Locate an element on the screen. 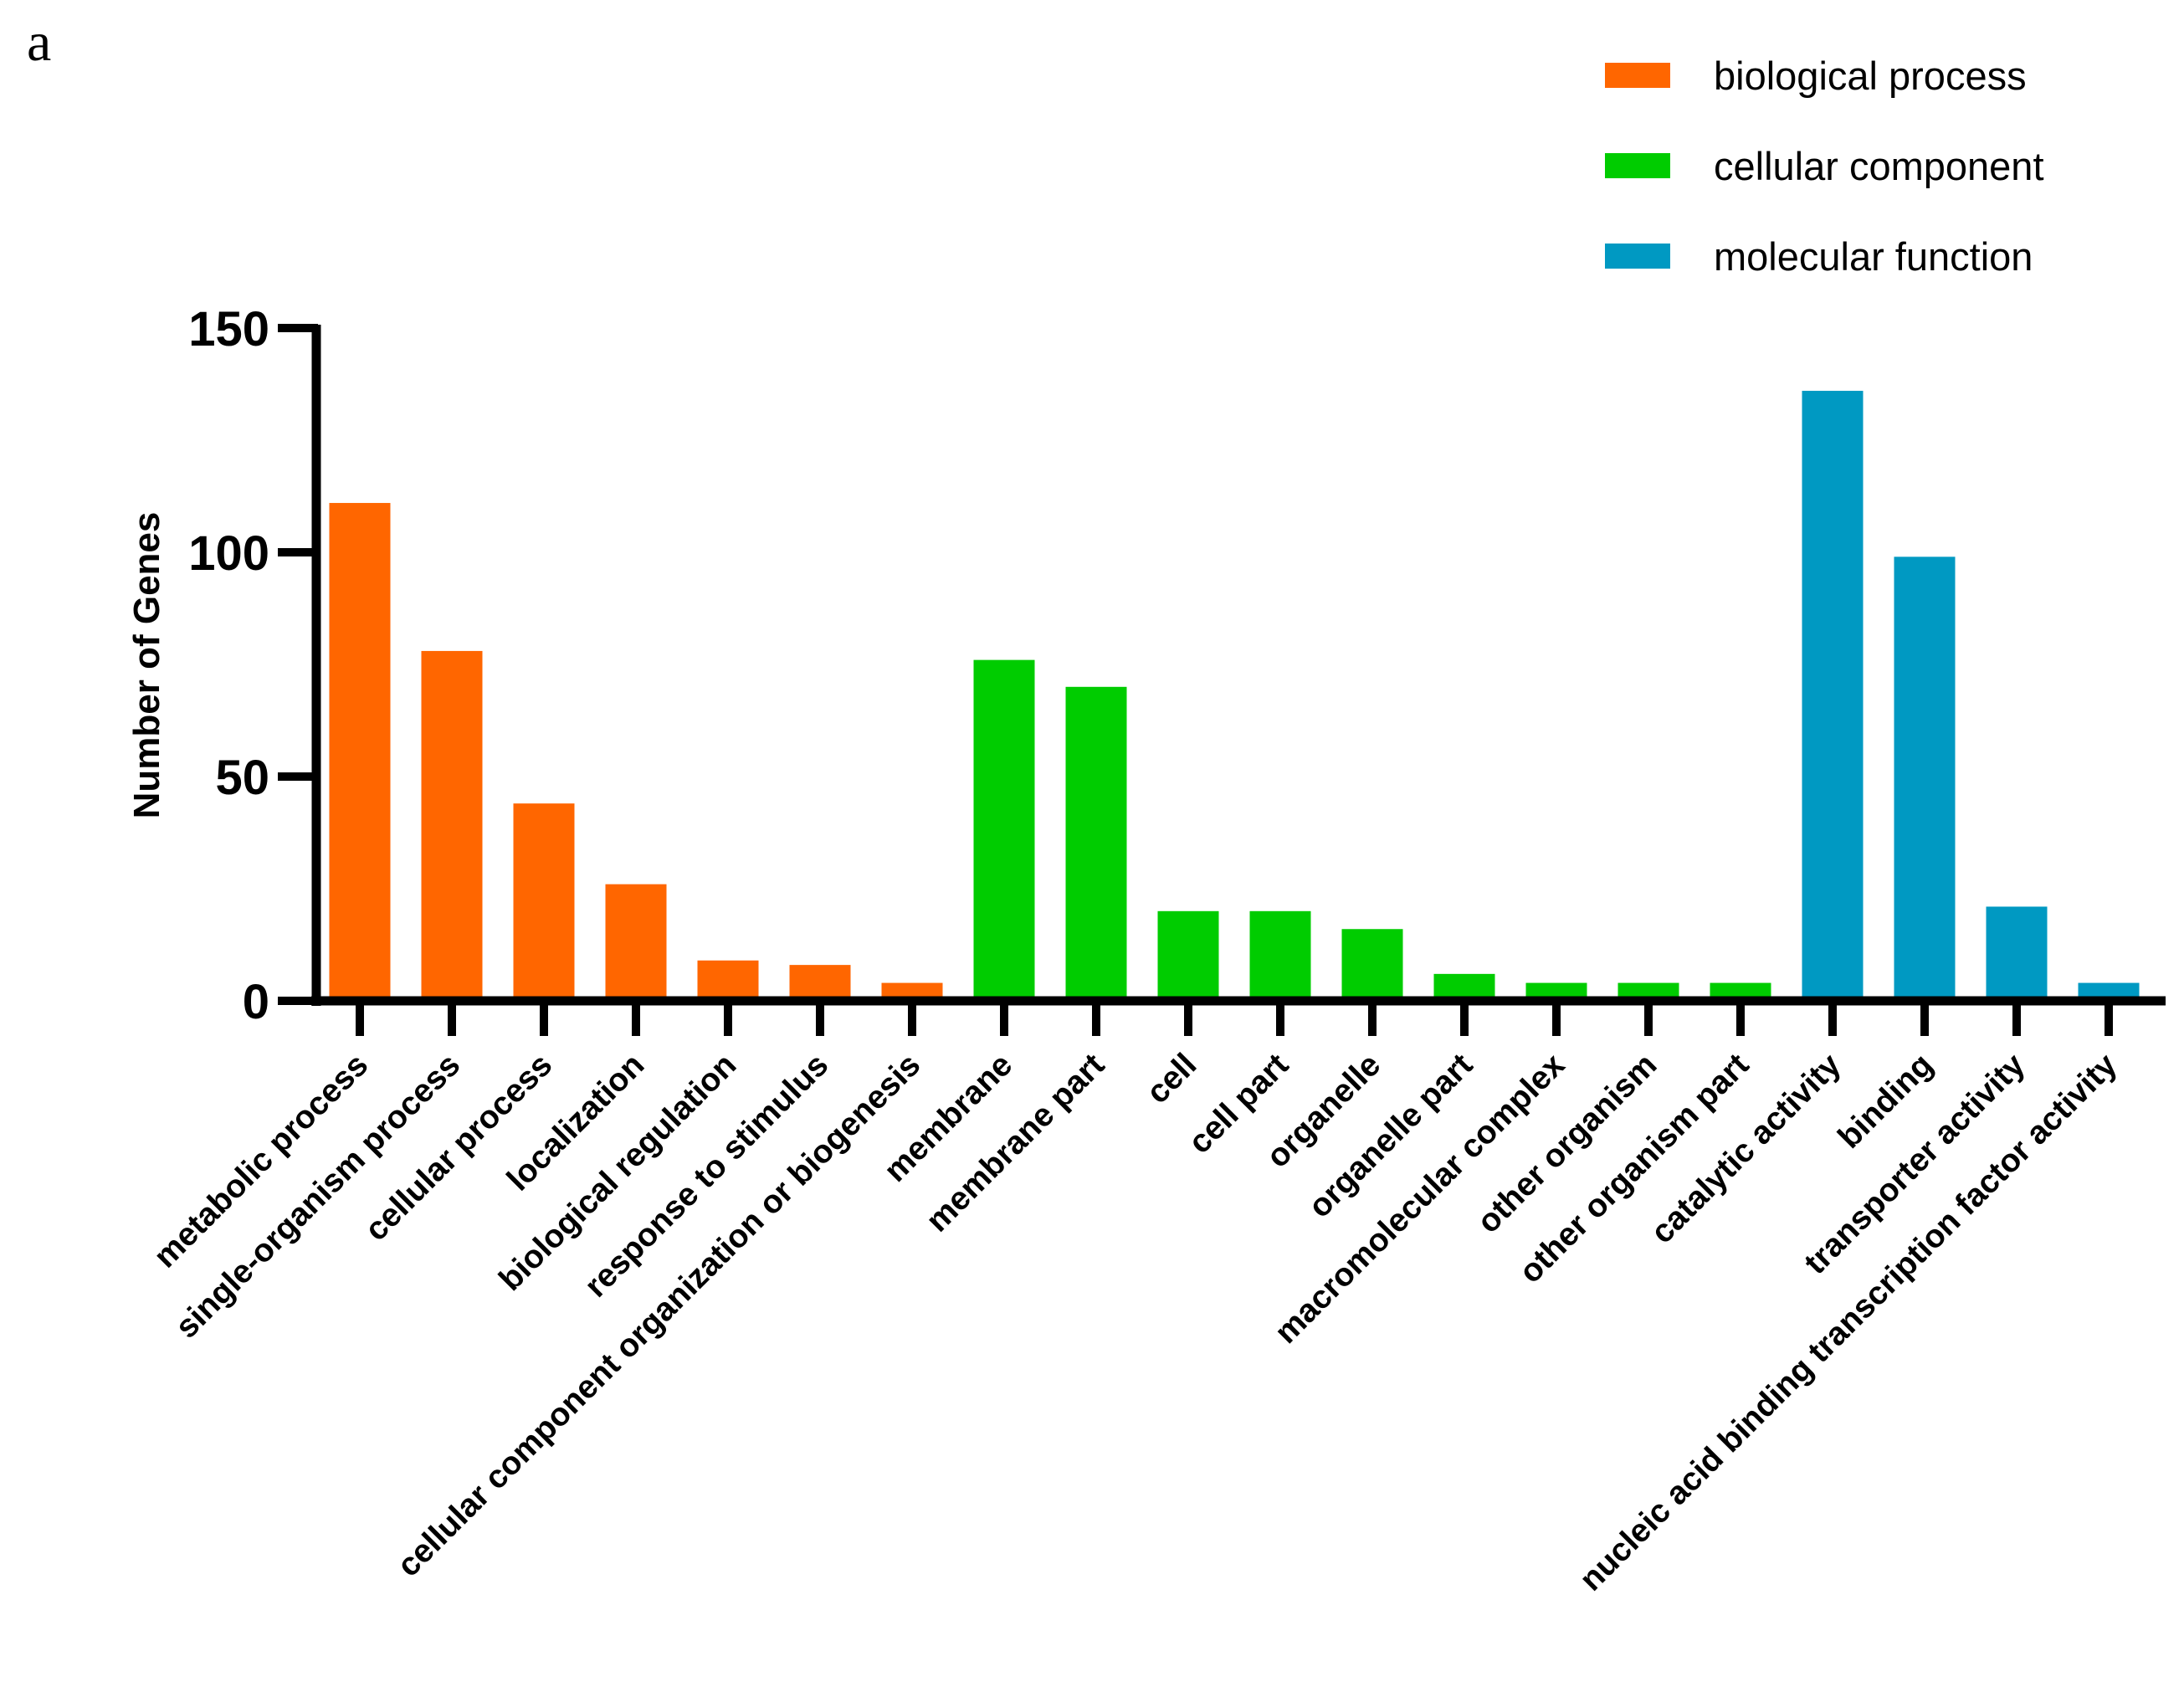  y-tick-label-0: 0 is located at coordinates (256, 1002).